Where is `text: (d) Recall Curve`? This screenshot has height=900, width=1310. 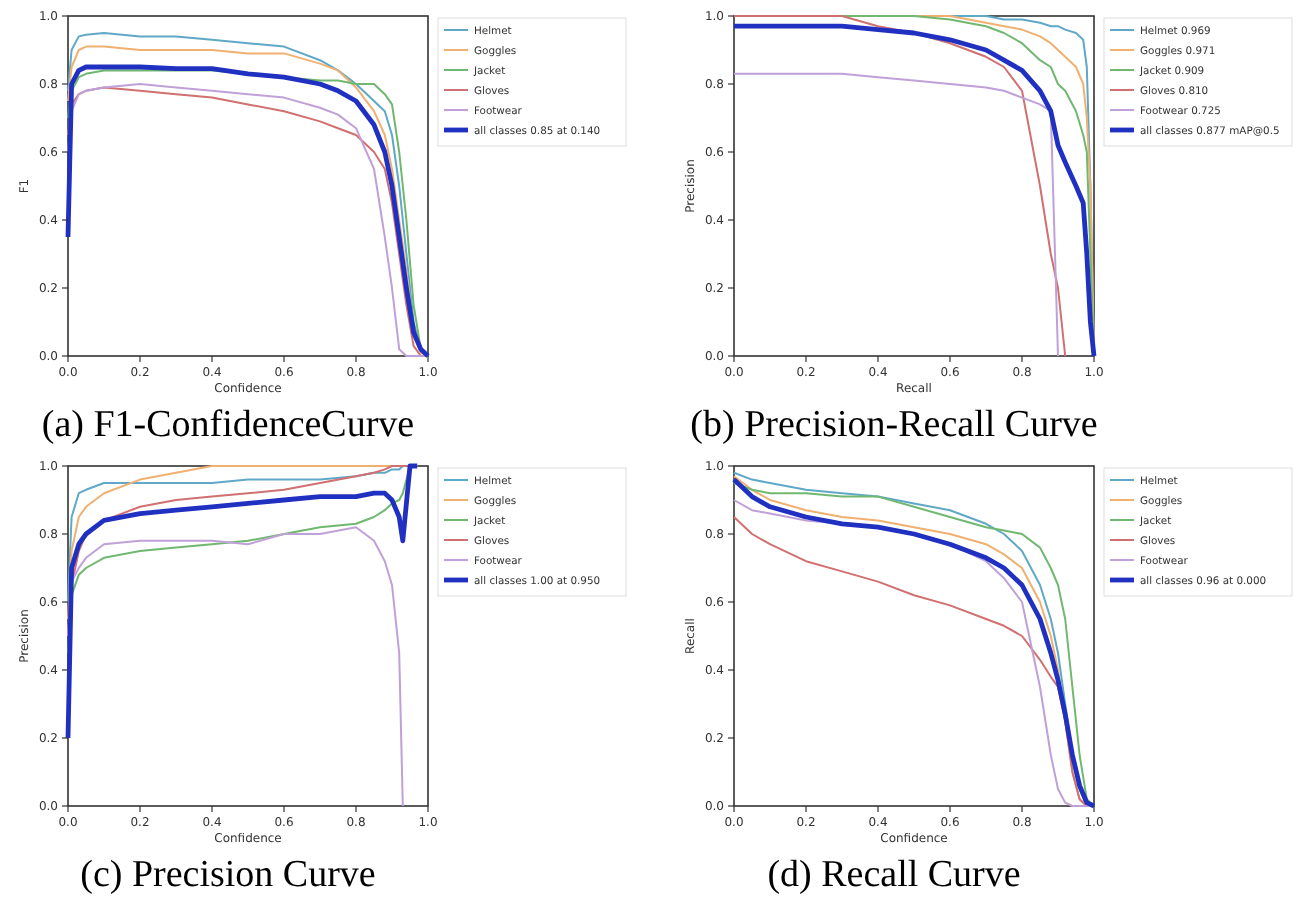 text: (d) Recall Curve is located at coordinates (894, 875).